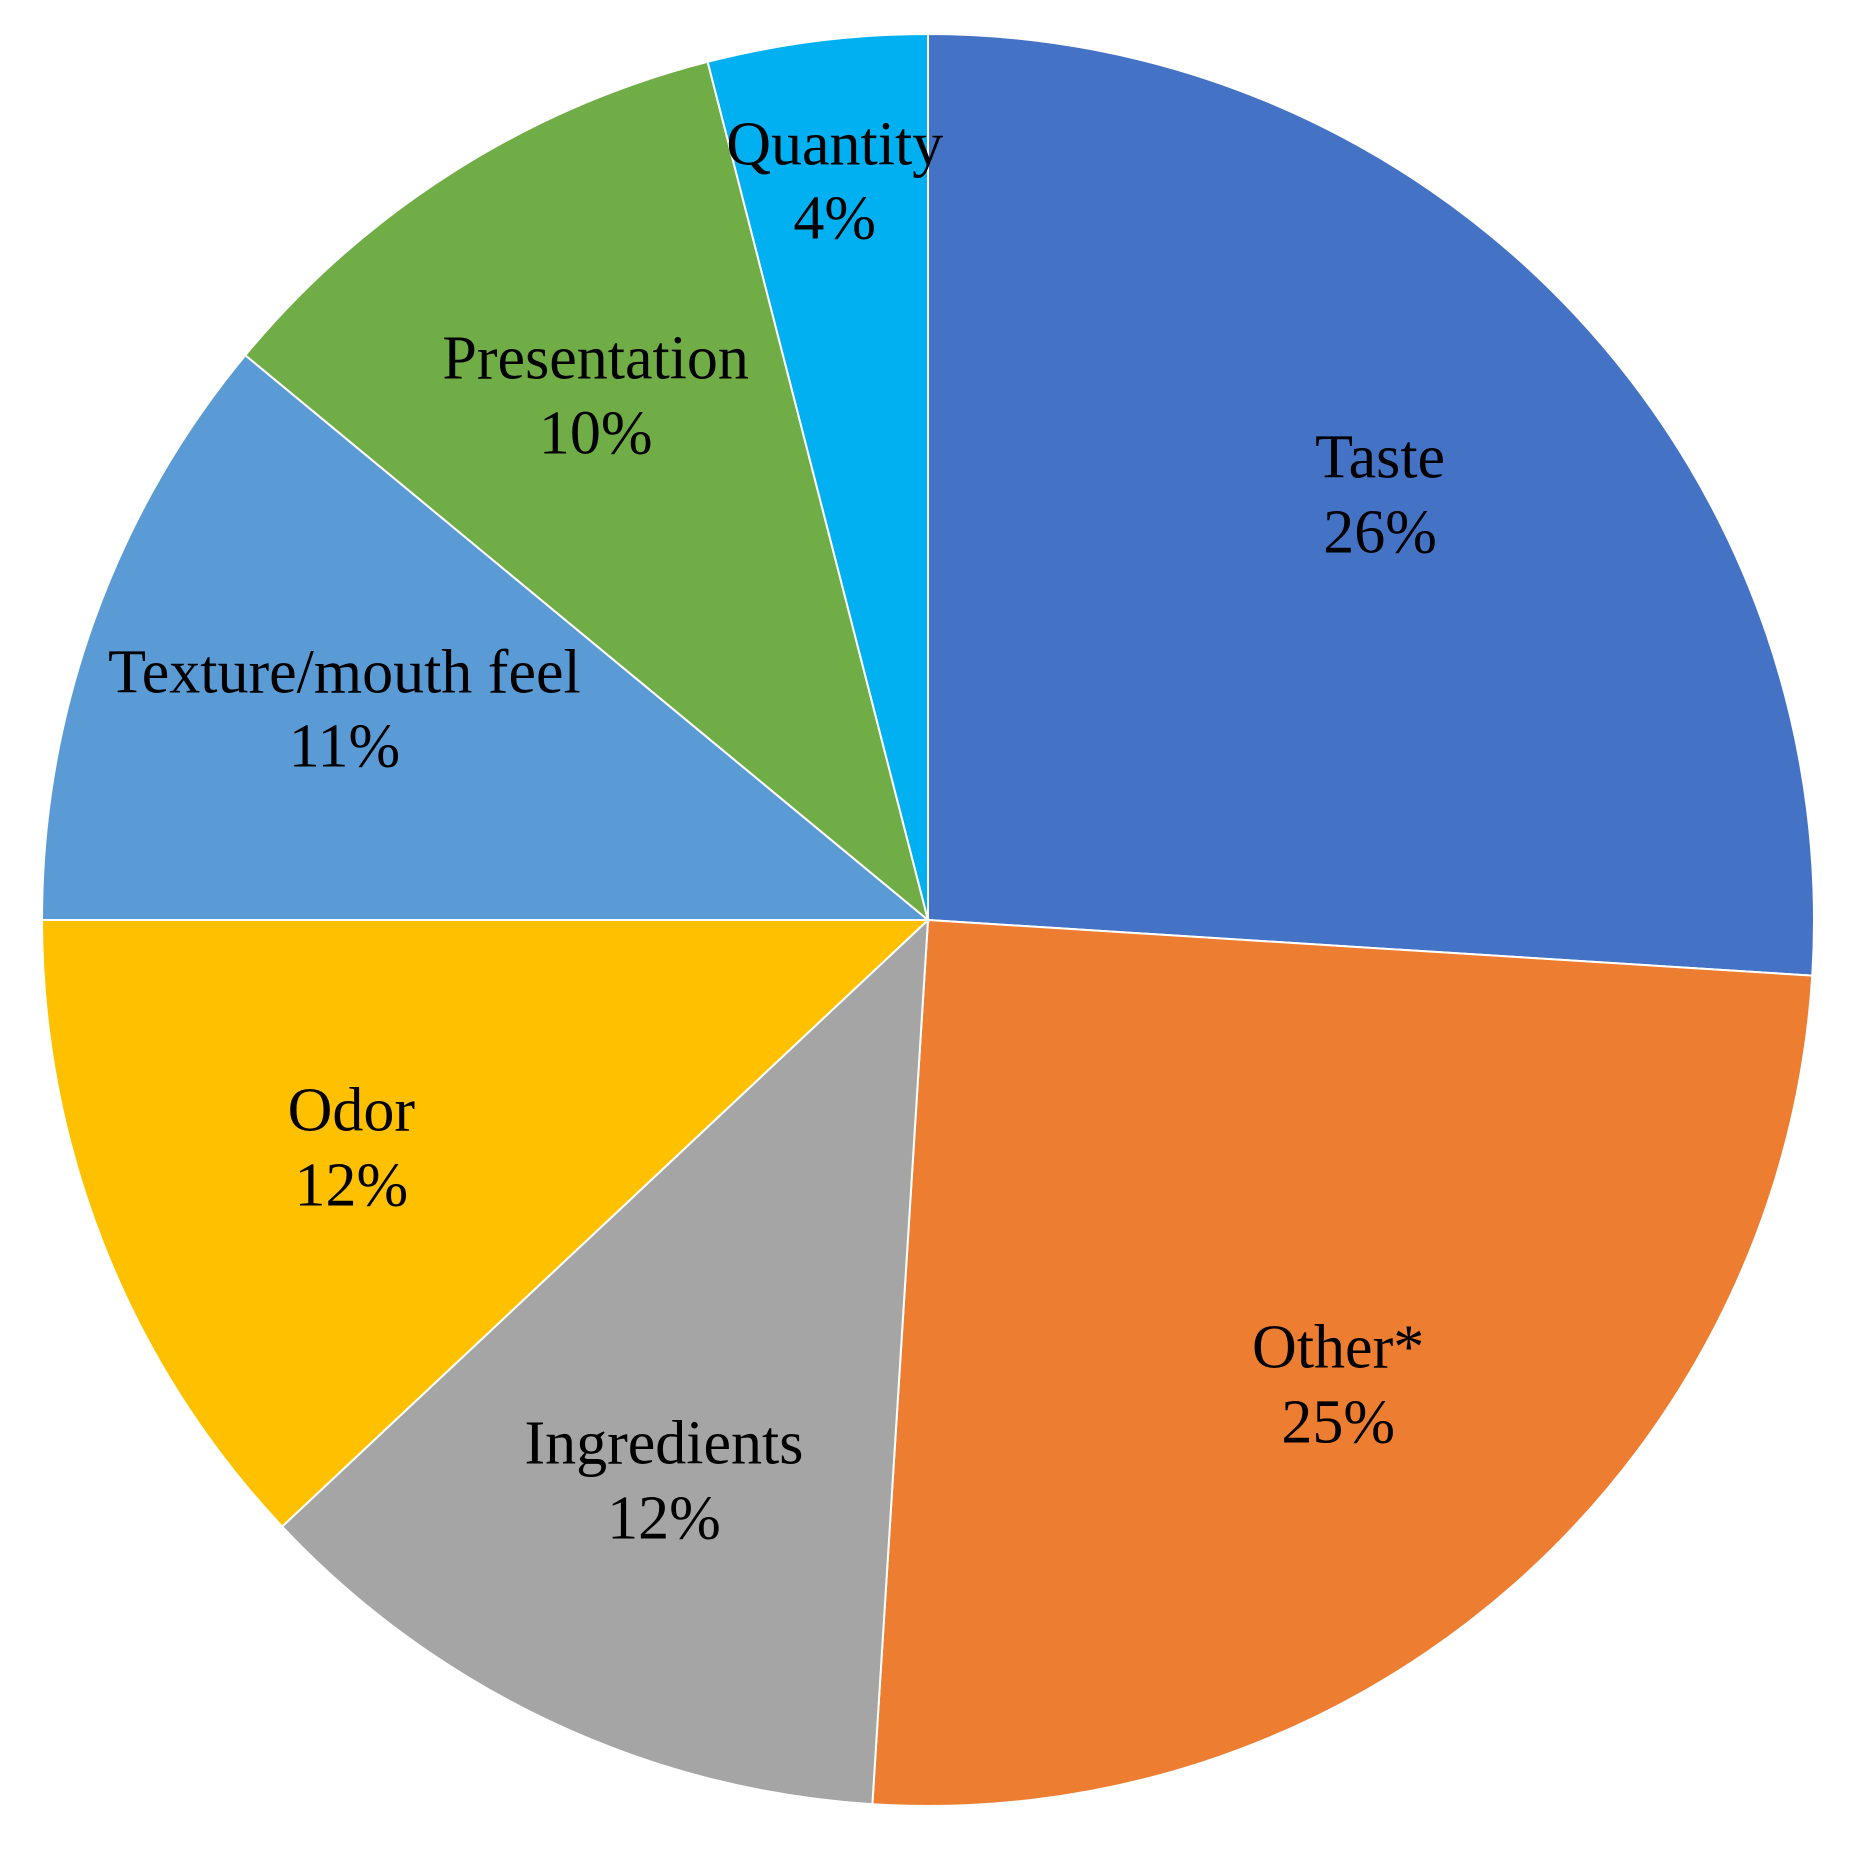 The width and height of the screenshot is (1850, 1855). What do you see at coordinates (664, 1443) in the screenshot?
I see `category-label: Ingredients` at bounding box center [664, 1443].